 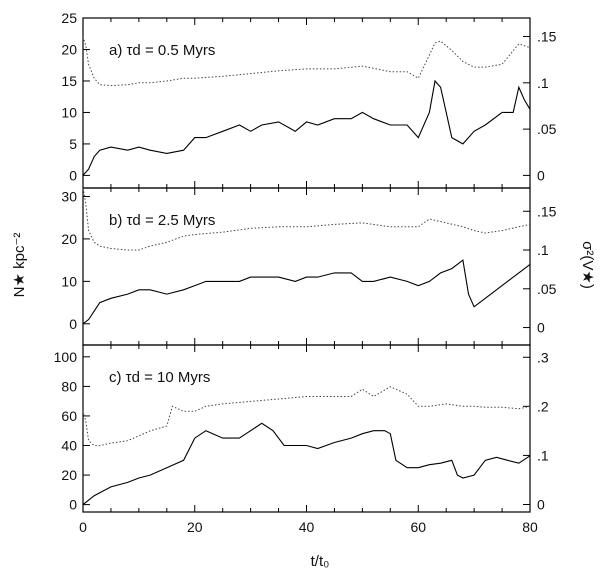 I want to click on left-tick-label: 80, so click(x=69, y=386).